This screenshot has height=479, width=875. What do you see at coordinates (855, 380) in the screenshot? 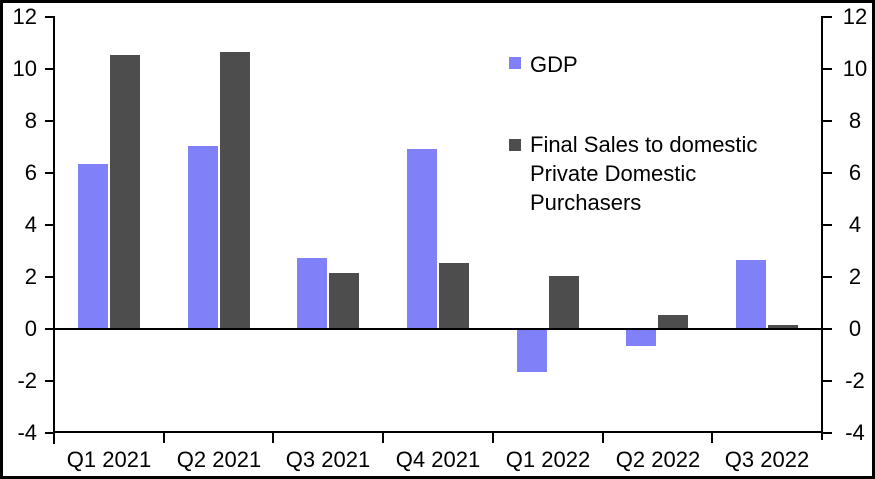
I see `y-axis-label-right: -2` at bounding box center [855, 380].